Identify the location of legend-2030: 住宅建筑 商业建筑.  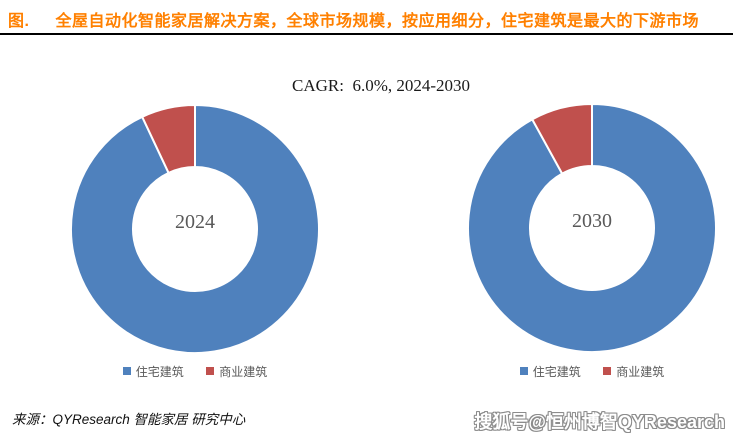
(592, 371).